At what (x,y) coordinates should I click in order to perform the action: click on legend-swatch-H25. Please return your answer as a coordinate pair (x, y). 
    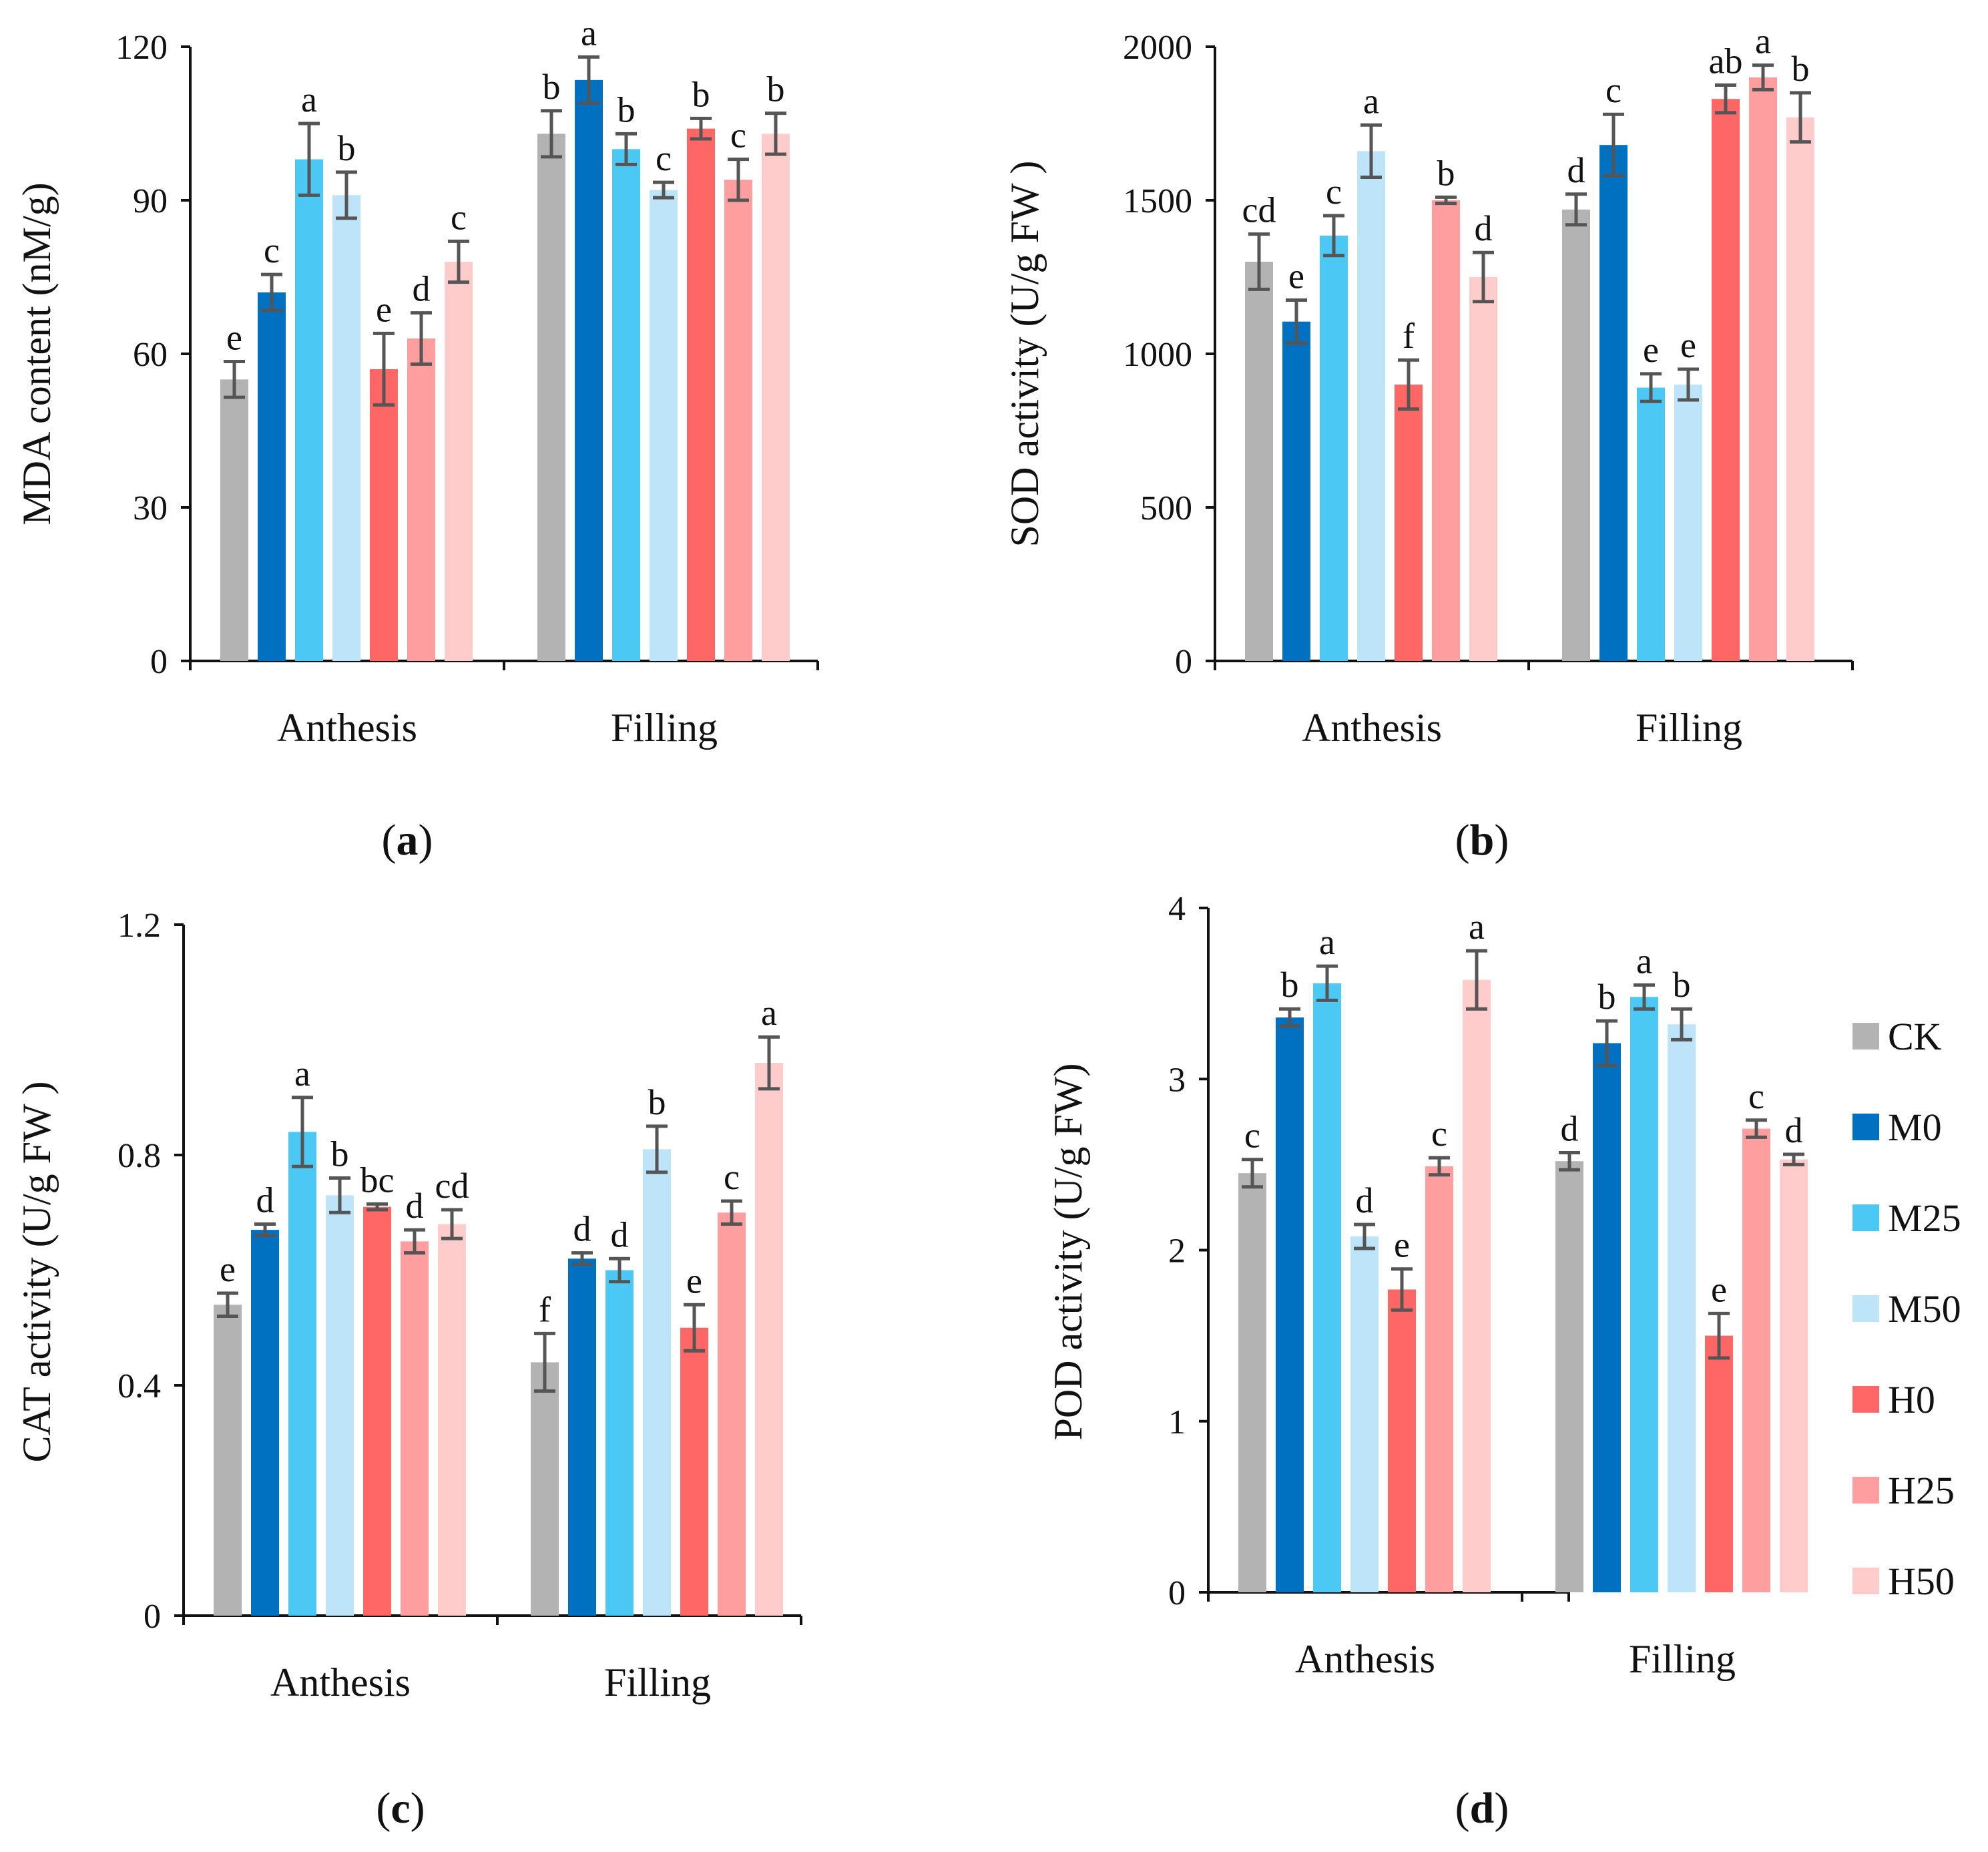
    Looking at the image, I should click on (1865, 1490).